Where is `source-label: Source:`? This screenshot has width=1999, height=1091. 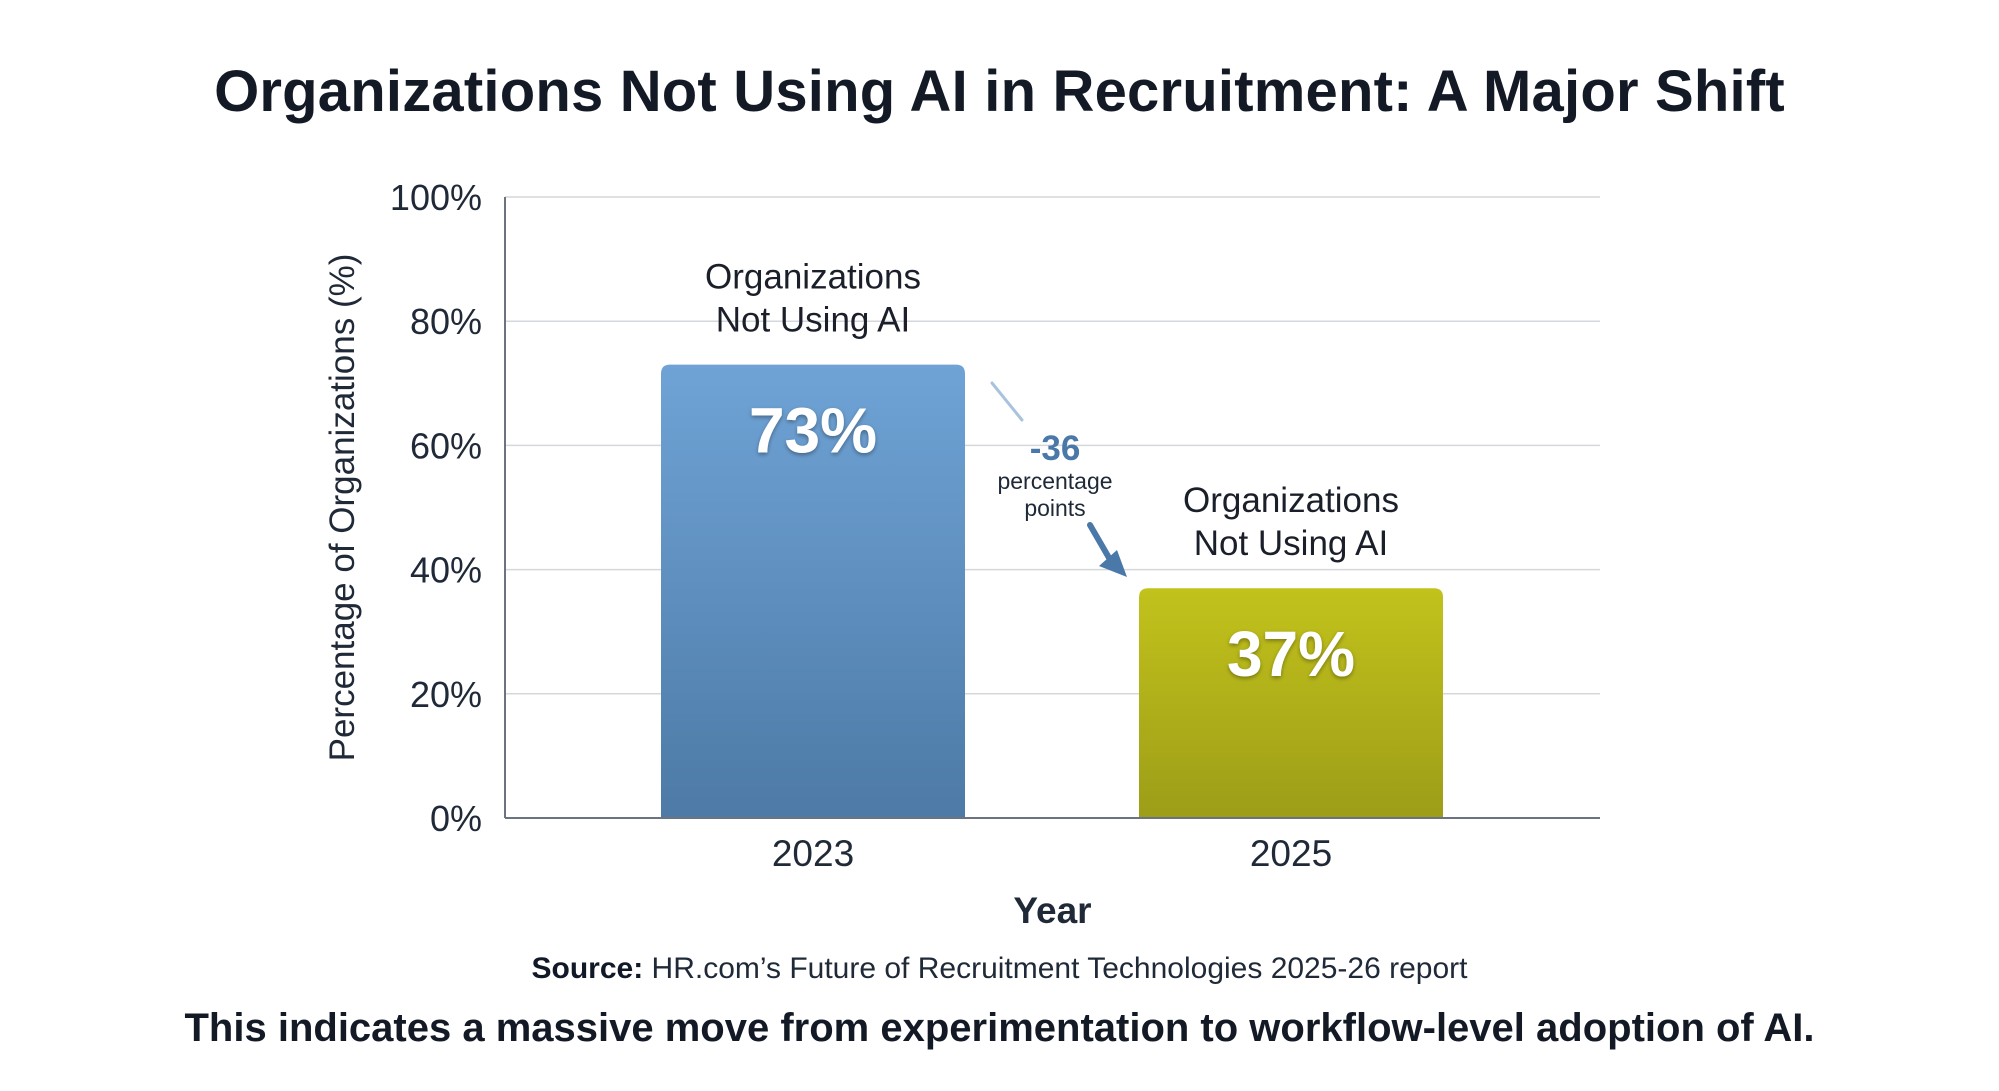 source-label: Source: is located at coordinates (587, 968).